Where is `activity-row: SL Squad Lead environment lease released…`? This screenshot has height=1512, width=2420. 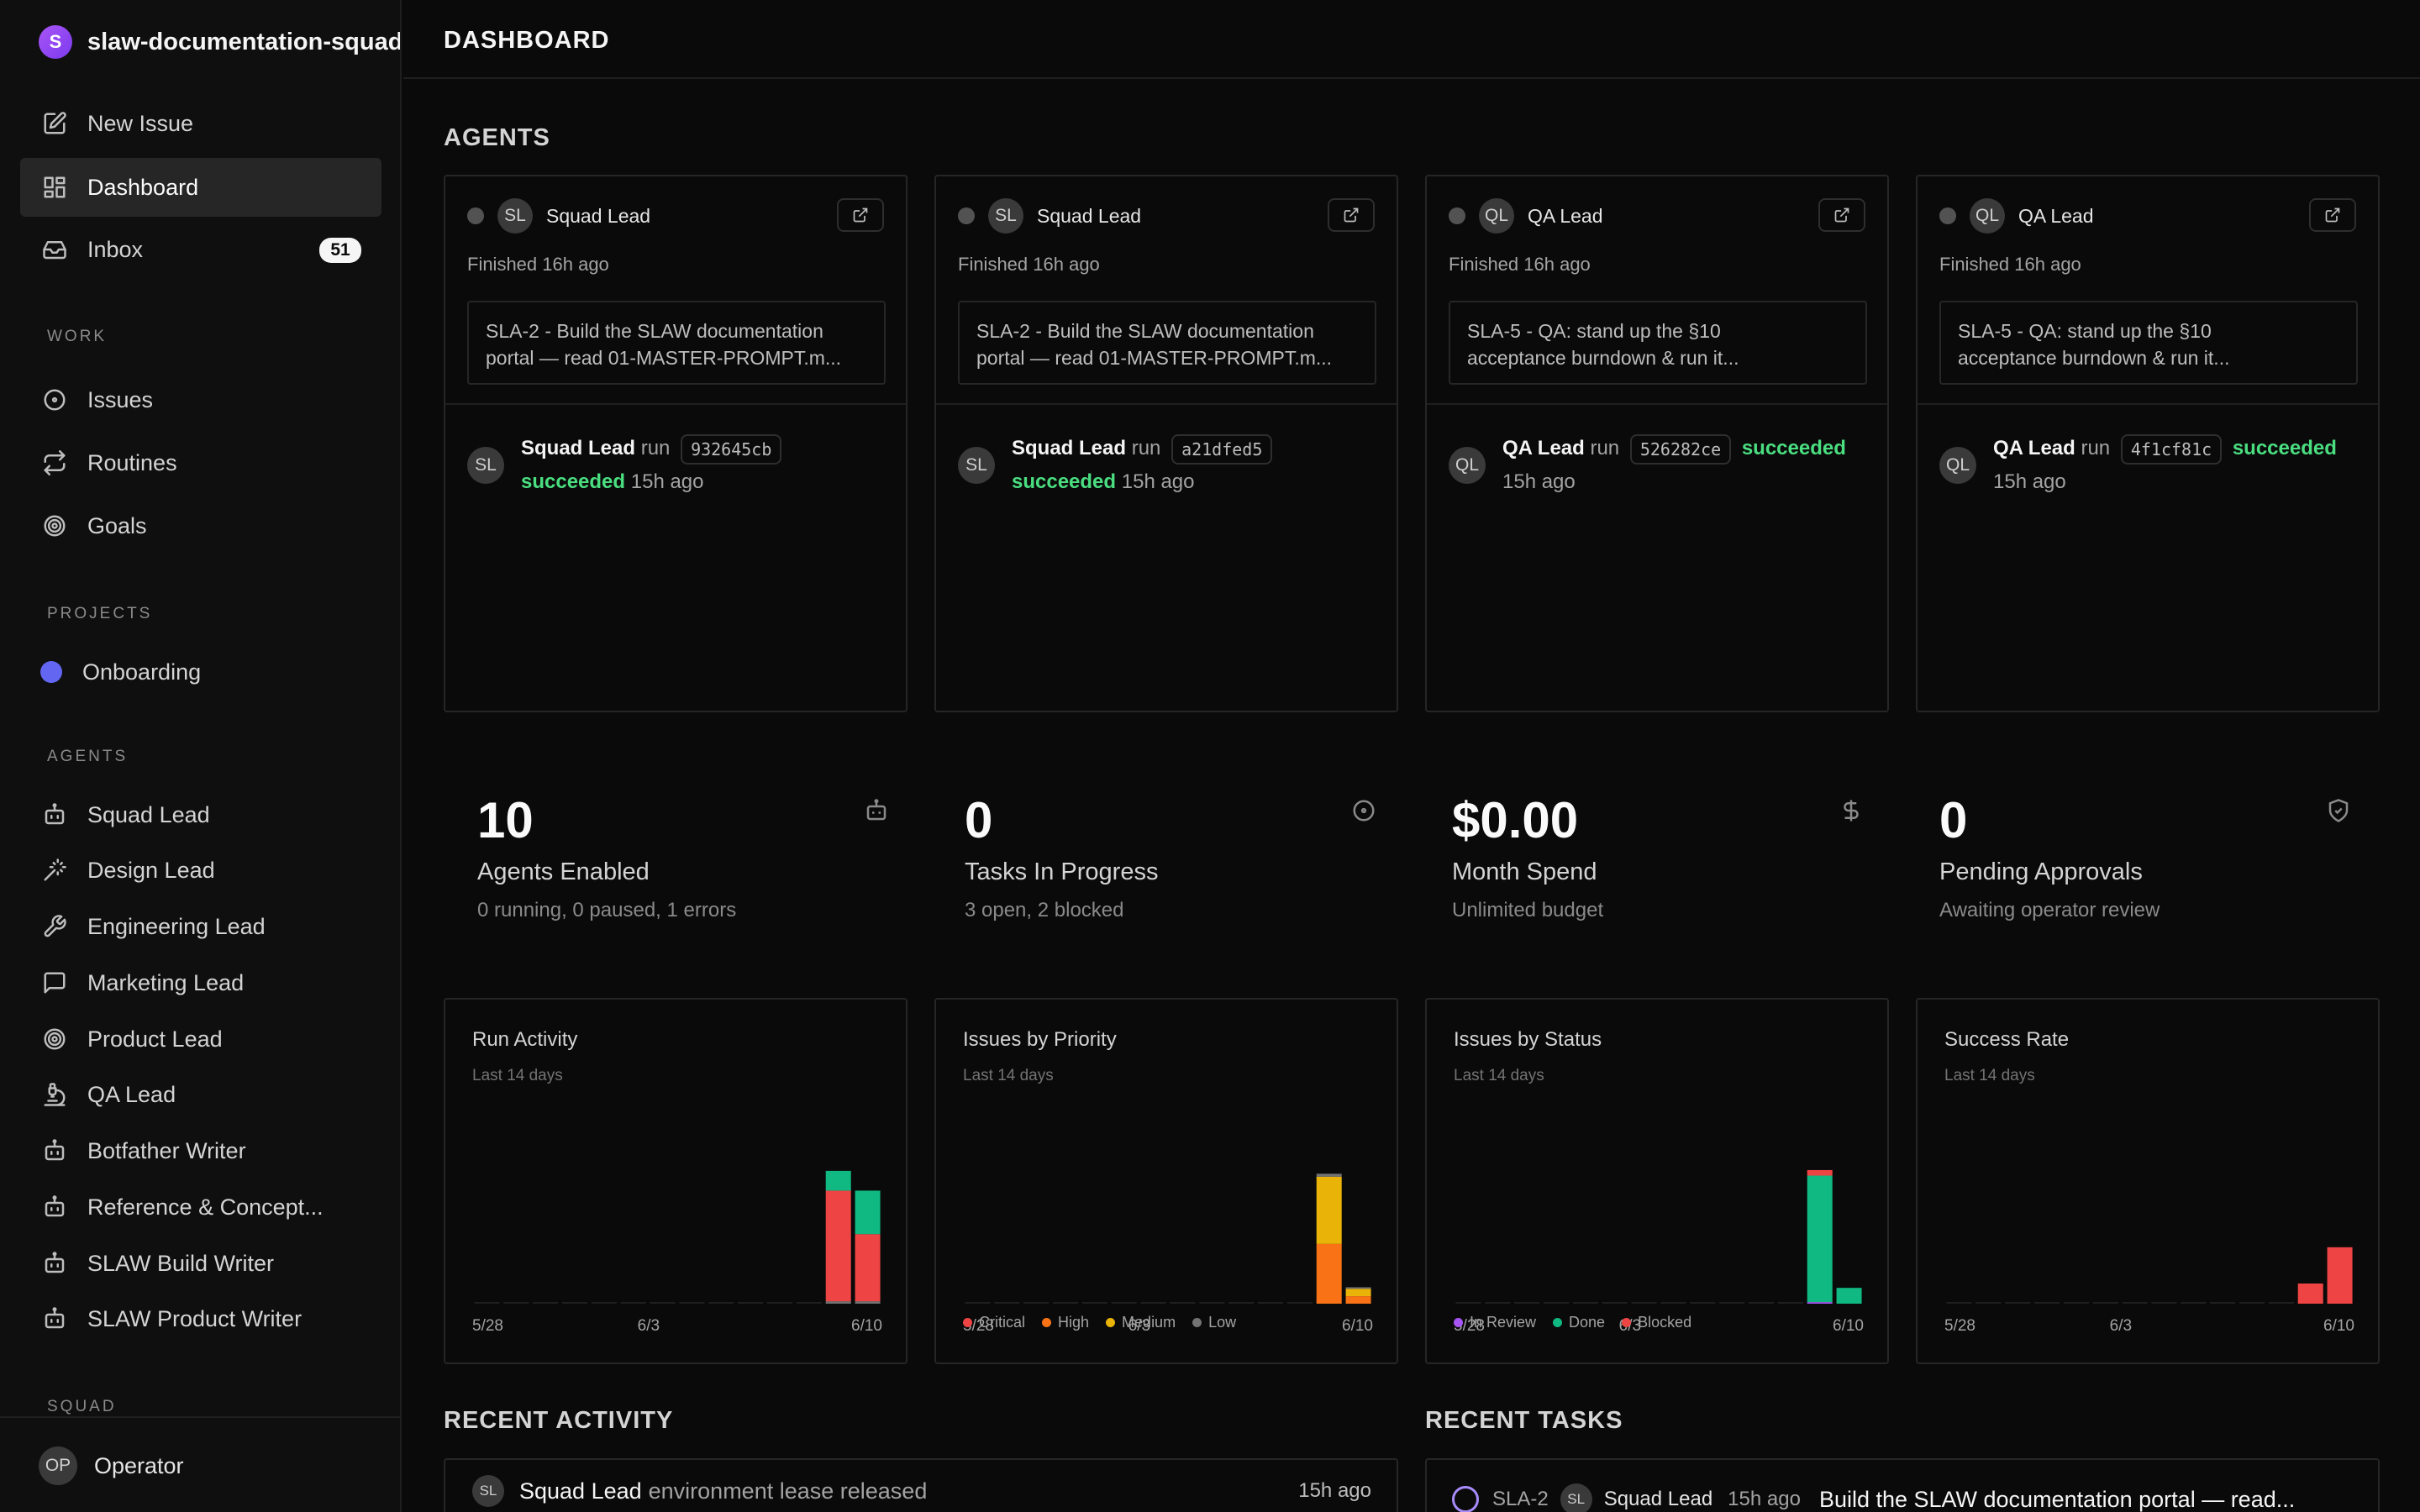
activity-row: SL Squad Lead environment lease released… is located at coordinates (922, 1491).